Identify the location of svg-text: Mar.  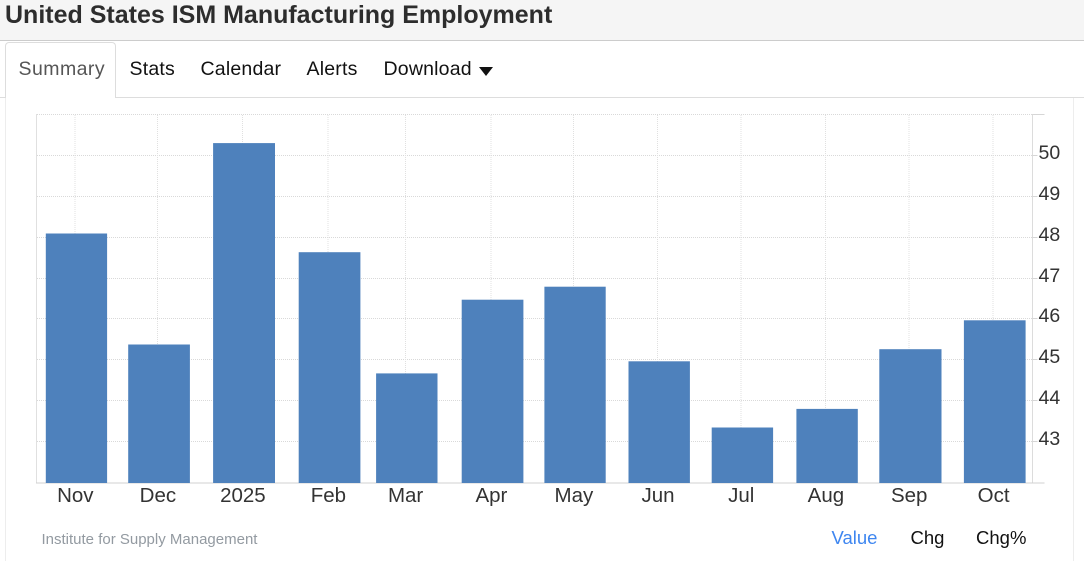
(405, 495).